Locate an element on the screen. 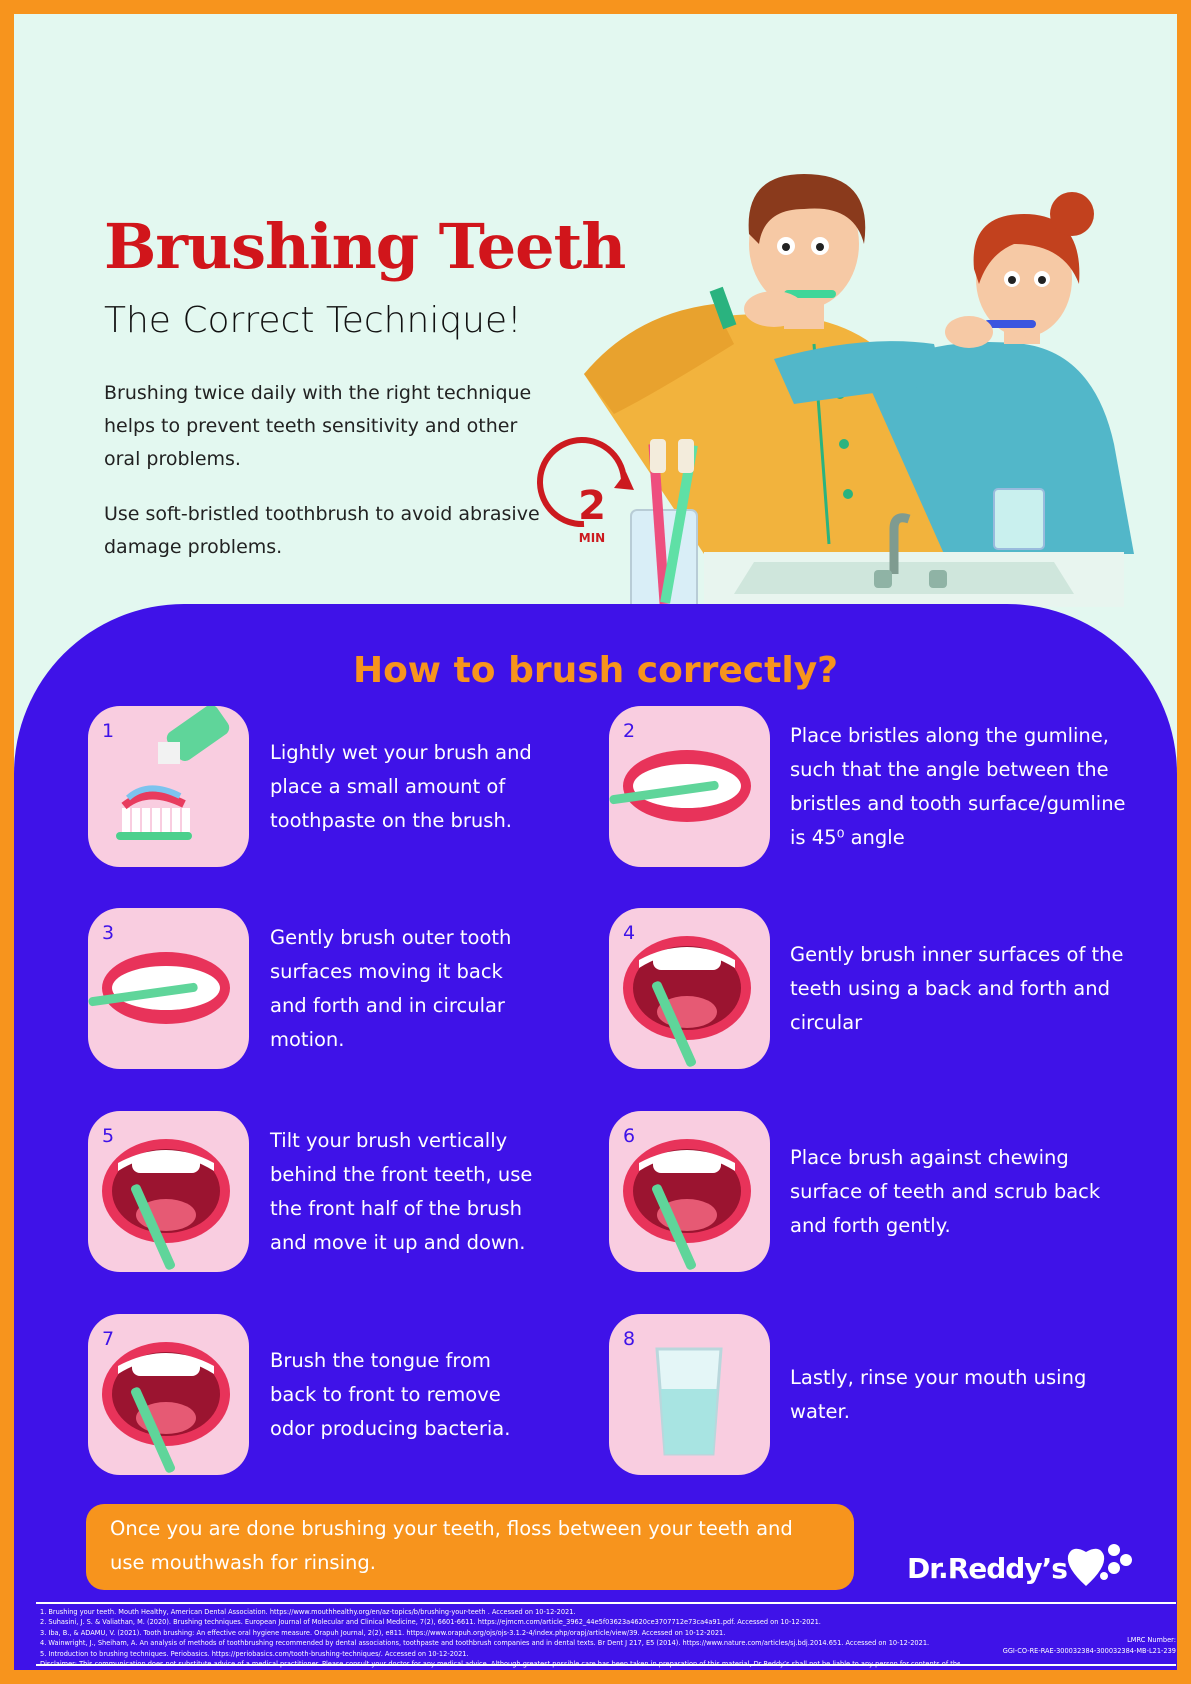 Image resolution: width=1191 pixels, height=1684 pixels. step-number: 1 is located at coordinates (108, 731).